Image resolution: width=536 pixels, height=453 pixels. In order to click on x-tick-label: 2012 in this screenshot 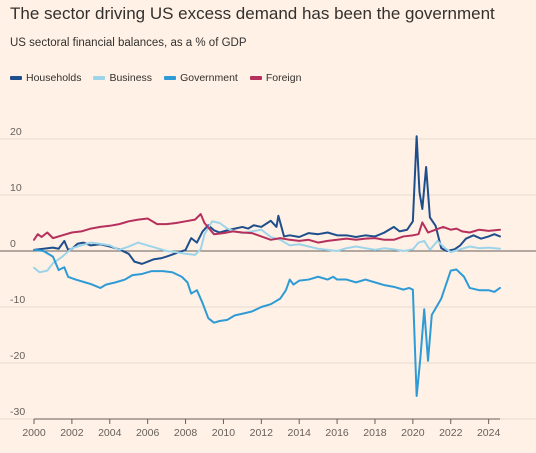, I will do `click(262, 433)`.